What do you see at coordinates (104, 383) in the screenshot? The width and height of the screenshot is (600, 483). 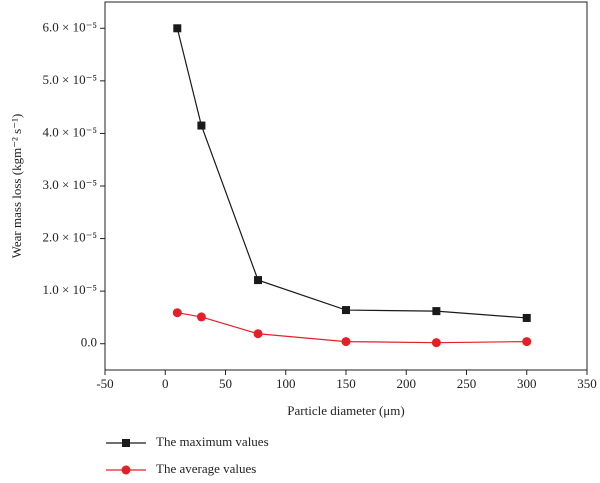 I see `x-tick-label: -50` at bounding box center [104, 383].